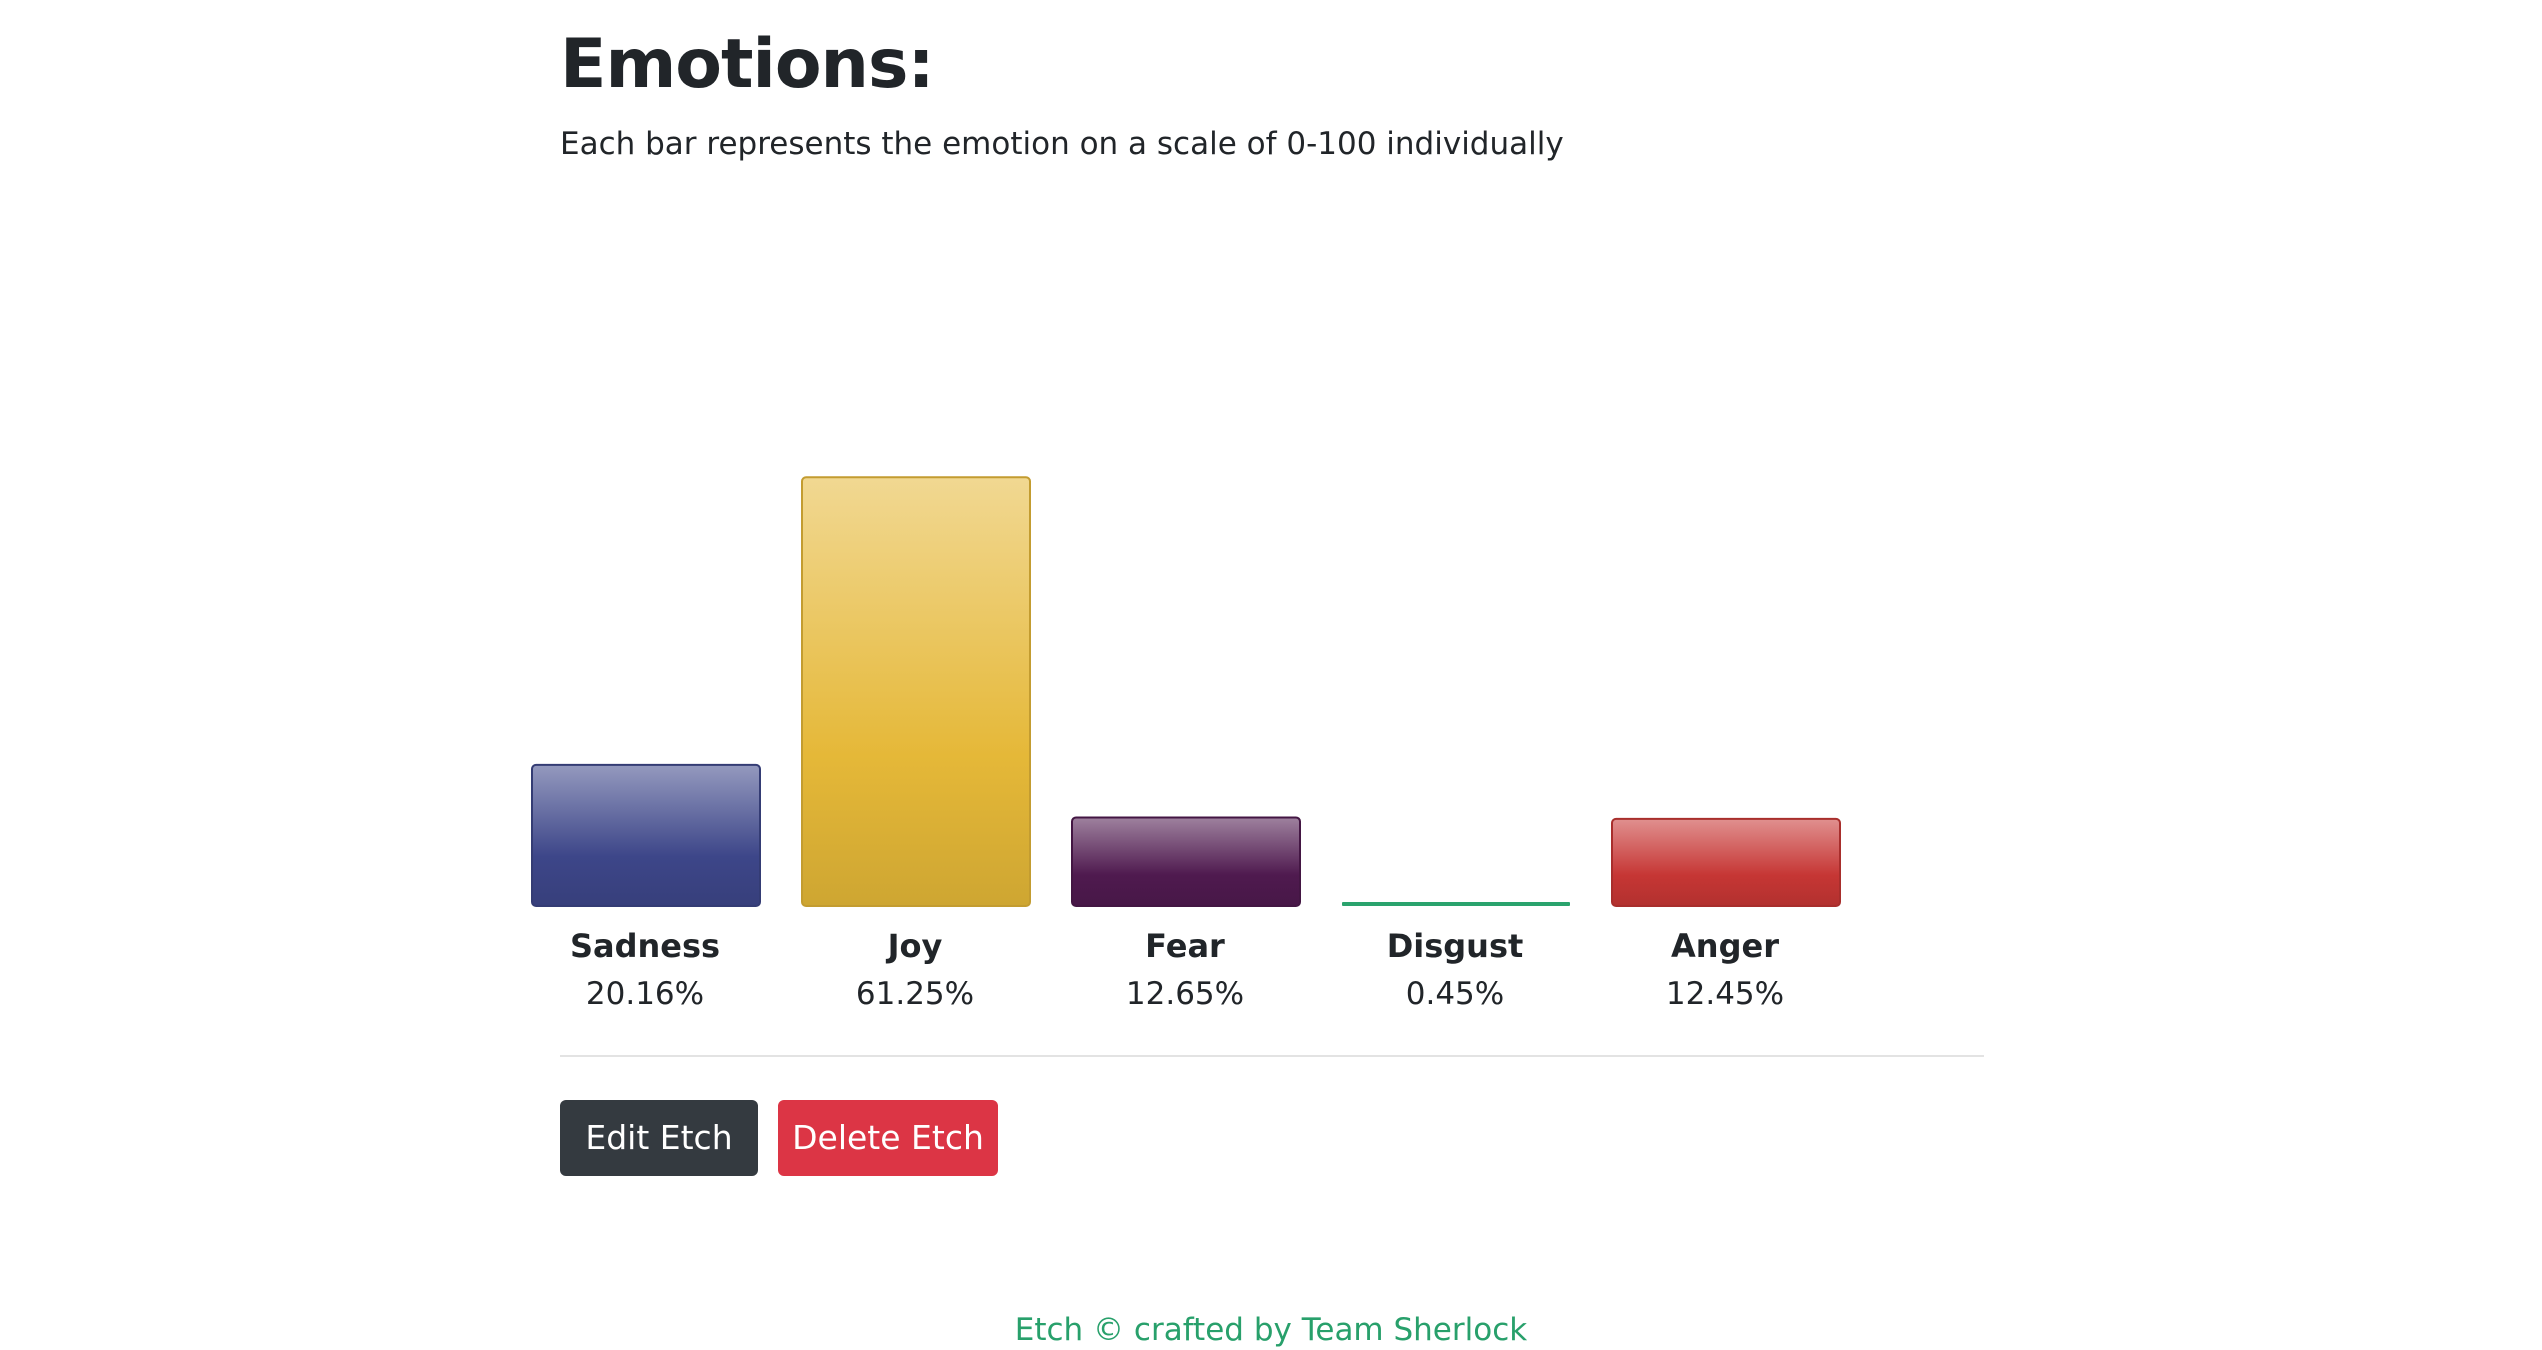 The image size is (2542, 1350). I want to click on bar-joy, so click(916, 691).